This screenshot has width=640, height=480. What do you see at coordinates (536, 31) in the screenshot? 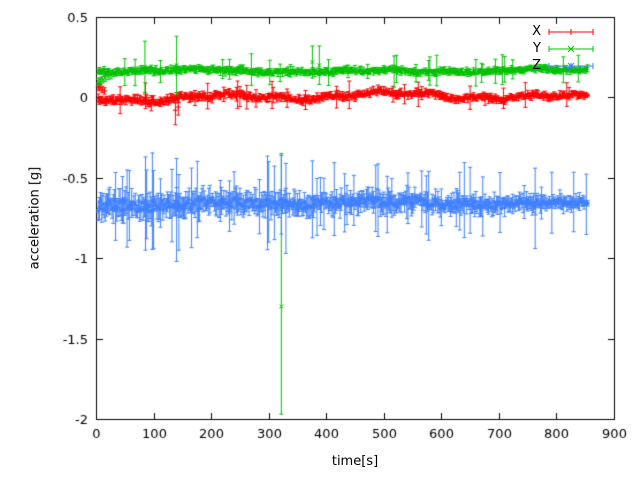
I see `legend-label: X` at bounding box center [536, 31].